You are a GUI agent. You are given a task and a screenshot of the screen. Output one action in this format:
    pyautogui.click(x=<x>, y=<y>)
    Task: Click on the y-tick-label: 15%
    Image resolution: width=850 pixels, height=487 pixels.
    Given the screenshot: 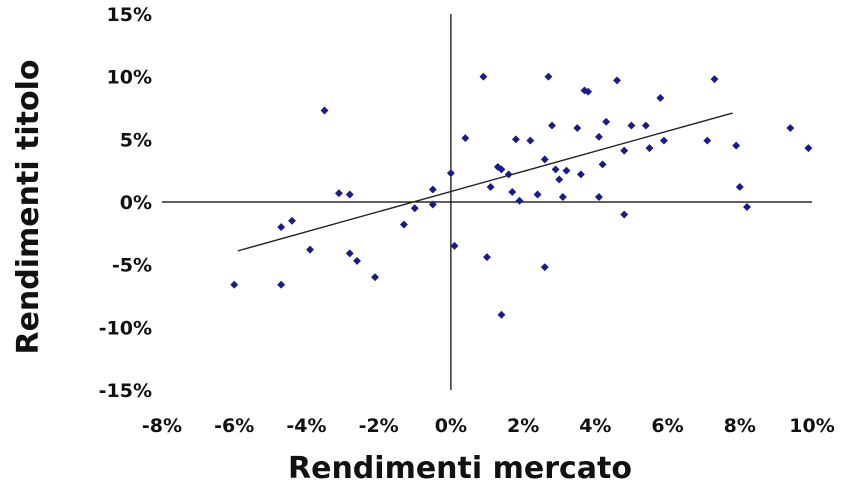 What is the action you would take?
    pyautogui.click(x=129, y=15)
    